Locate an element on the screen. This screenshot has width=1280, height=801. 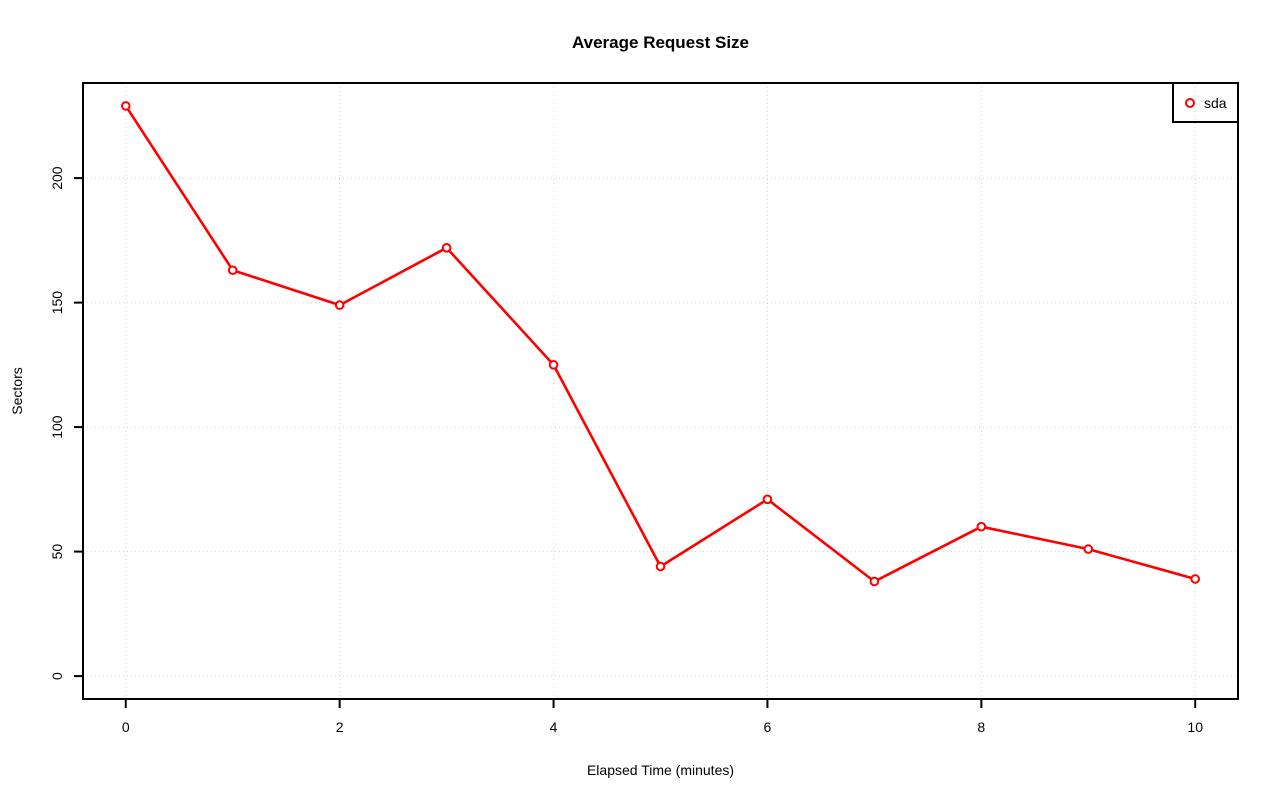
x-tick-label: 6 is located at coordinates (768, 727).